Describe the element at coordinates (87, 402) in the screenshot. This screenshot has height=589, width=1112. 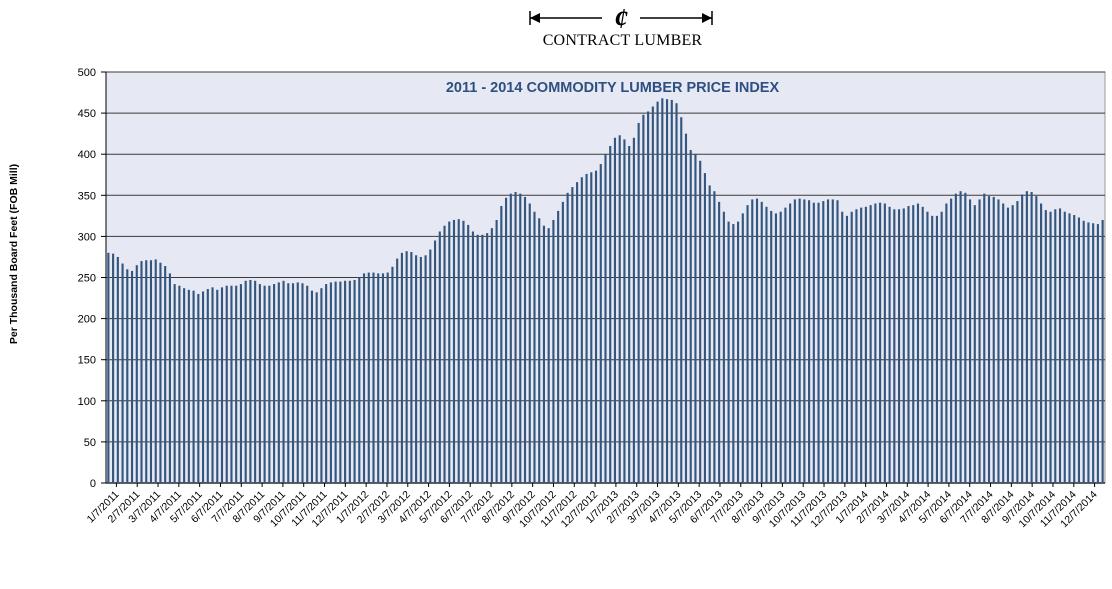
I see `y-tick-label: 100` at that location.